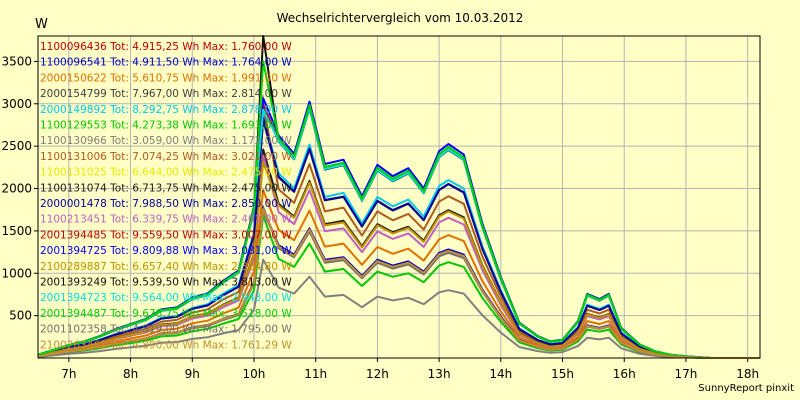  Describe the element at coordinates (624, 374) in the screenshot. I see `x-tick-label-9: 16h` at that location.